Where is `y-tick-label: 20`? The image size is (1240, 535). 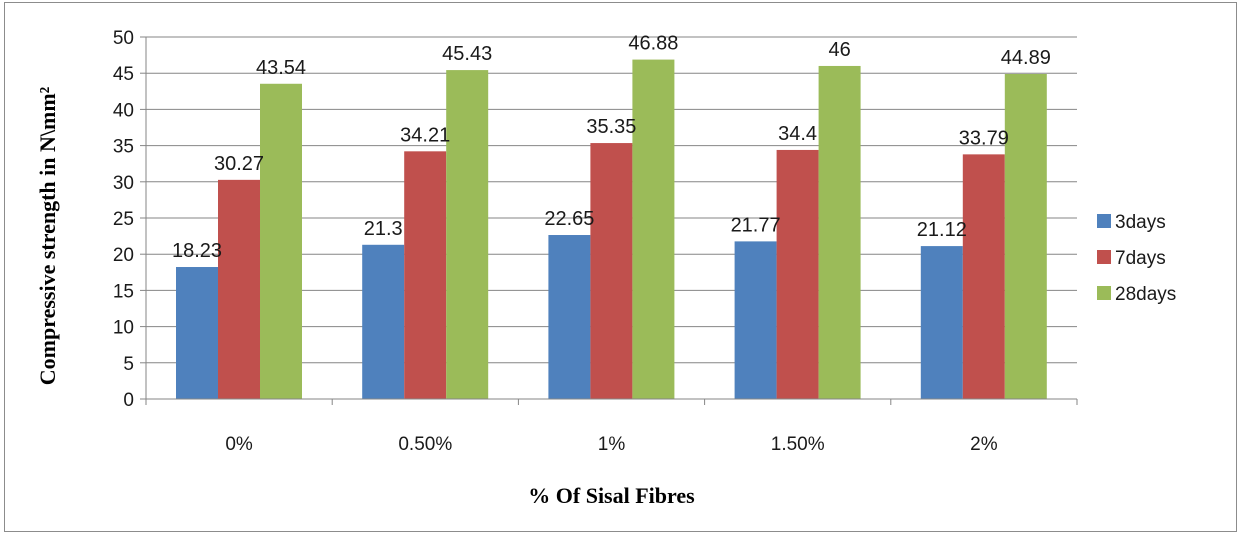 y-tick-label: 20 is located at coordinates (123, 255).